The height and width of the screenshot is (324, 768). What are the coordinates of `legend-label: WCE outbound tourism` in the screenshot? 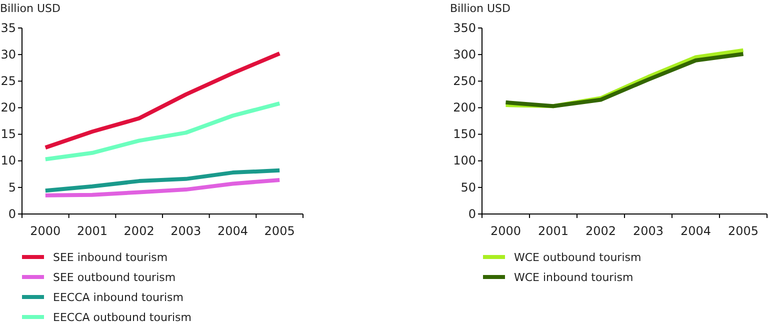 It's located at (578, 257).